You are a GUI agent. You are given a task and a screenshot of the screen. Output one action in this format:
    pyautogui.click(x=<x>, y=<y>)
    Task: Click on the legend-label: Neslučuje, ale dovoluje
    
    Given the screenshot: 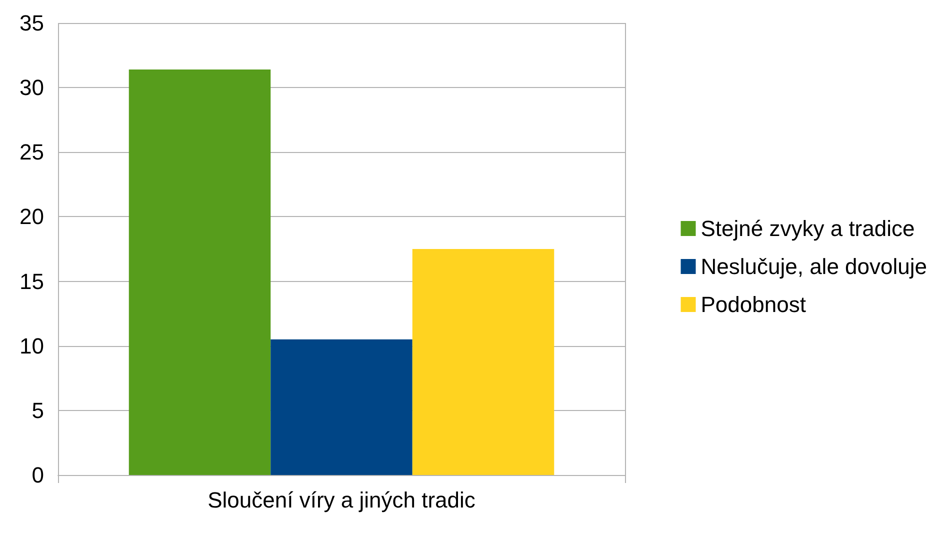 What is the action you would take?
    pyautogui.click(x=814, y=266)
    